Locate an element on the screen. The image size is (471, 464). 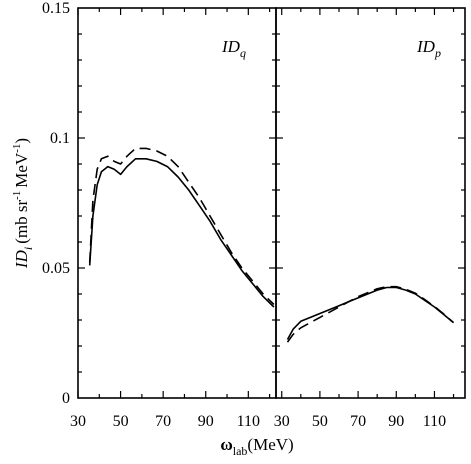
panel-right-solid-curve is located at coordinates (370, 313).